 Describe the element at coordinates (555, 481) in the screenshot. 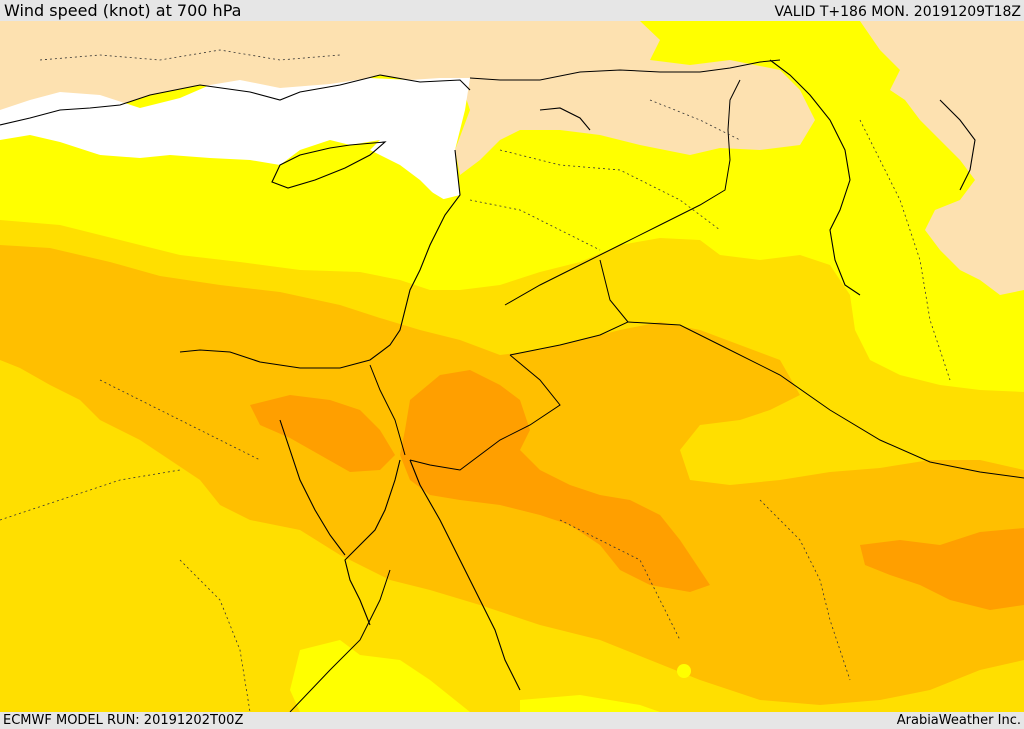

I see `band-darkorange-center` at that location.